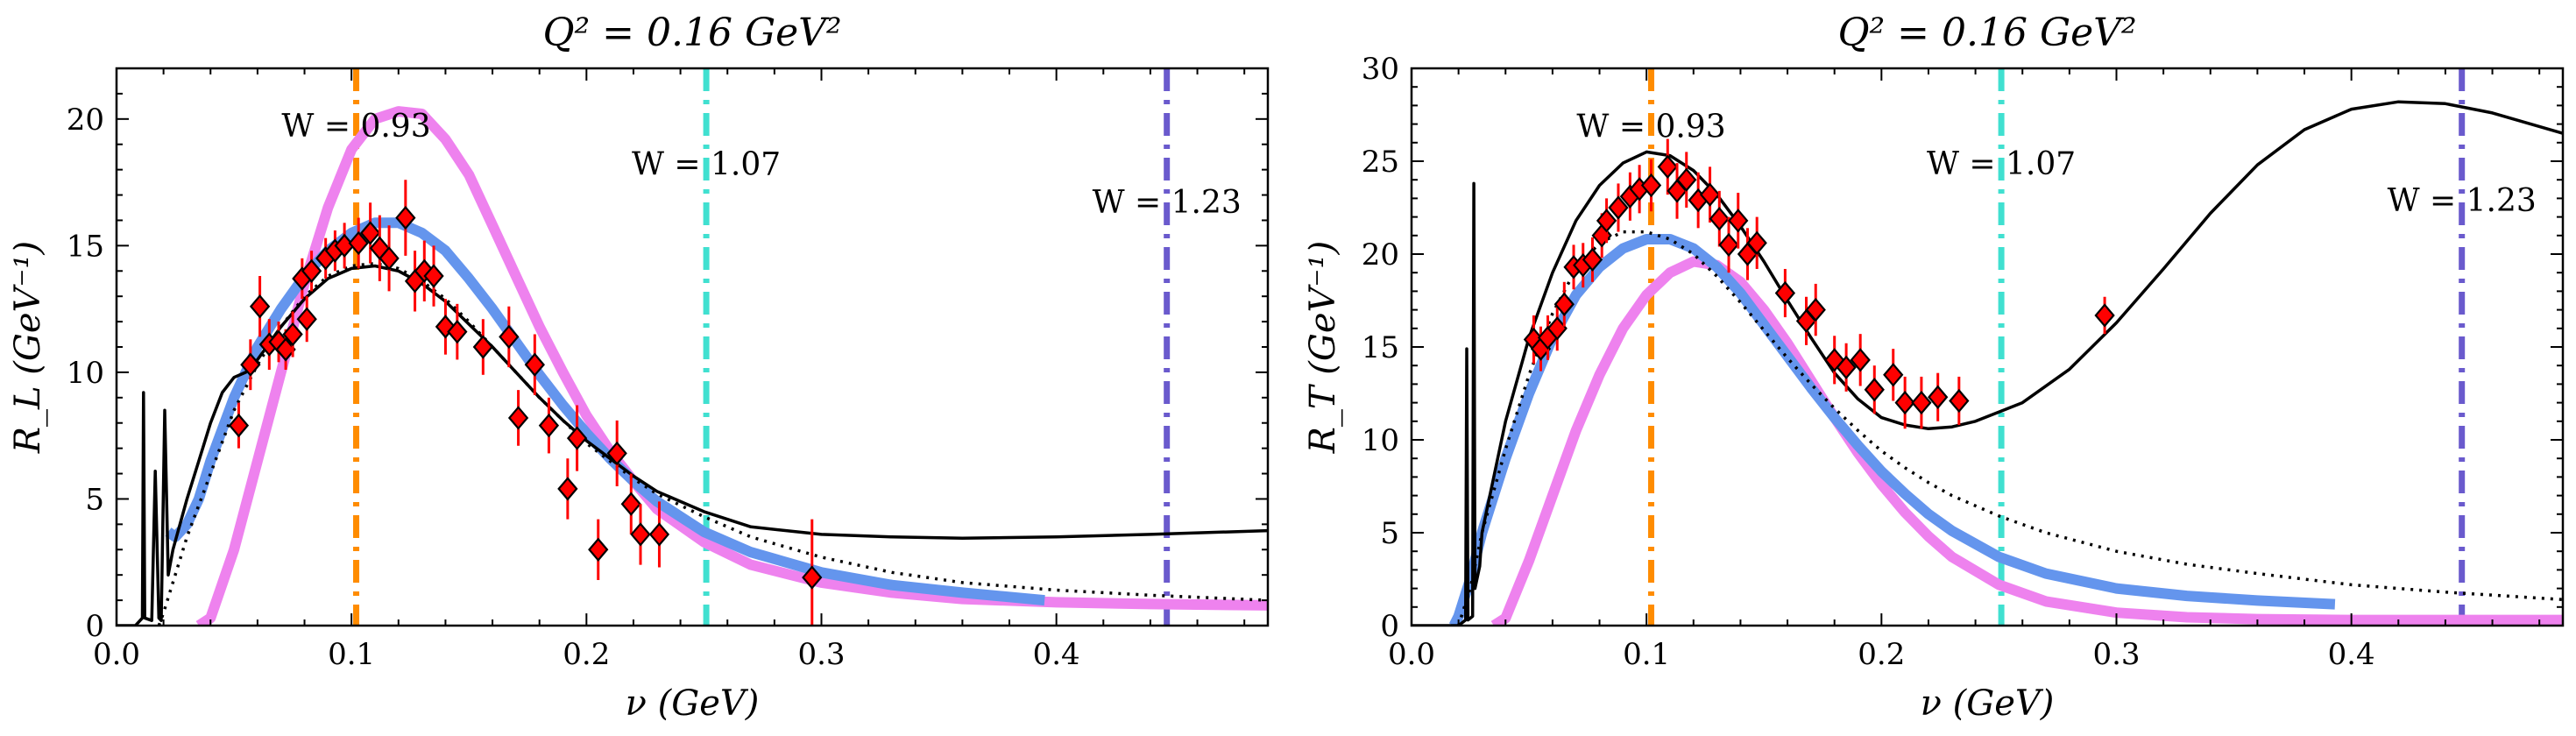 The image size is (2576, 736). Describe the element at coordinates (28, 347) in the screenshot. I see `y-axis-label: R_L (GeV⁻¹)` at that location.